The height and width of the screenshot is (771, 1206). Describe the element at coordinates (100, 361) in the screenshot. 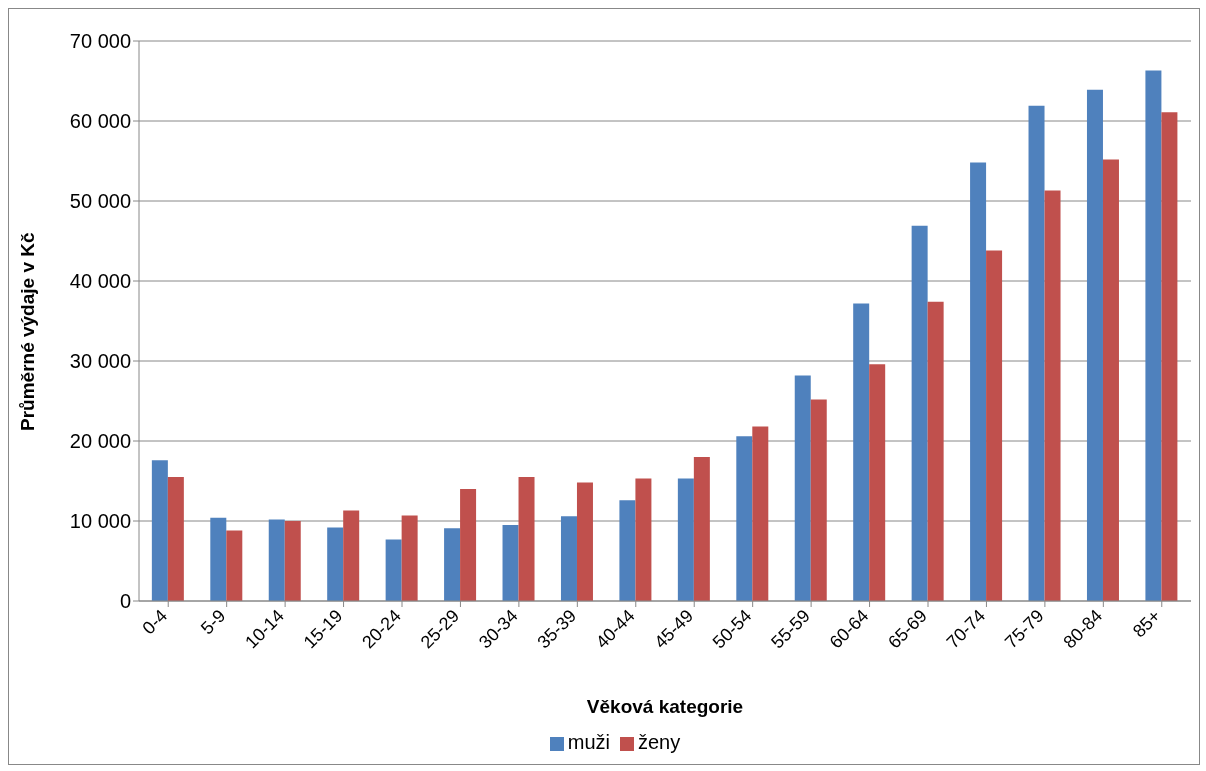

I see `y-tick-label: 30 000` at that location.